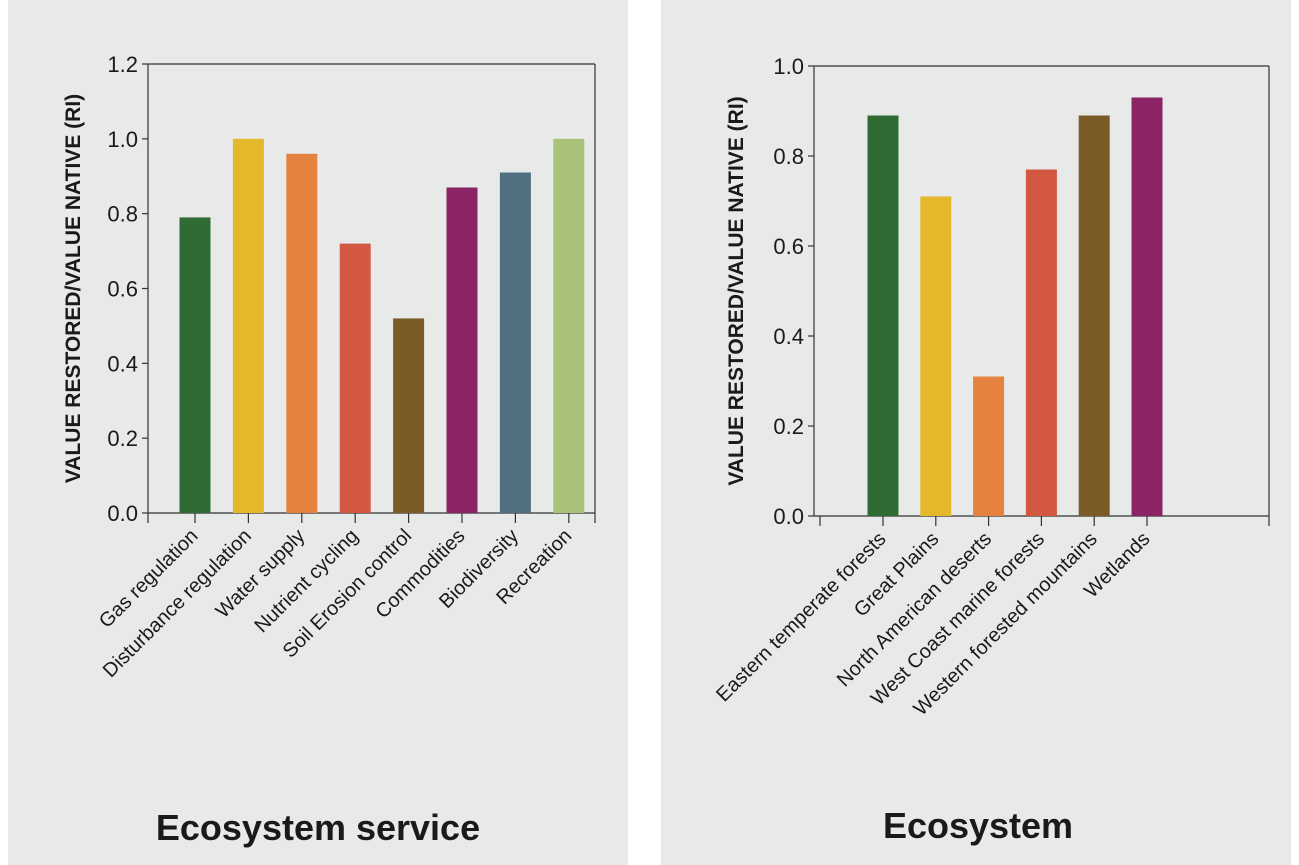 The image size is (1299, 865). I want to click on x-axis-title: Ecosystem, so click(978, 825).